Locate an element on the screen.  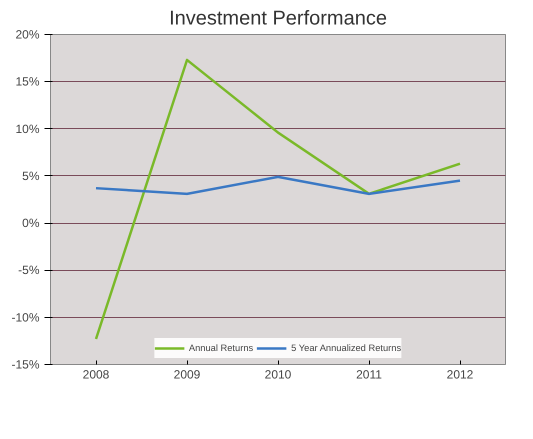
legend-label: 5 Year Annualized Returns is located at coordinates (346, 348).